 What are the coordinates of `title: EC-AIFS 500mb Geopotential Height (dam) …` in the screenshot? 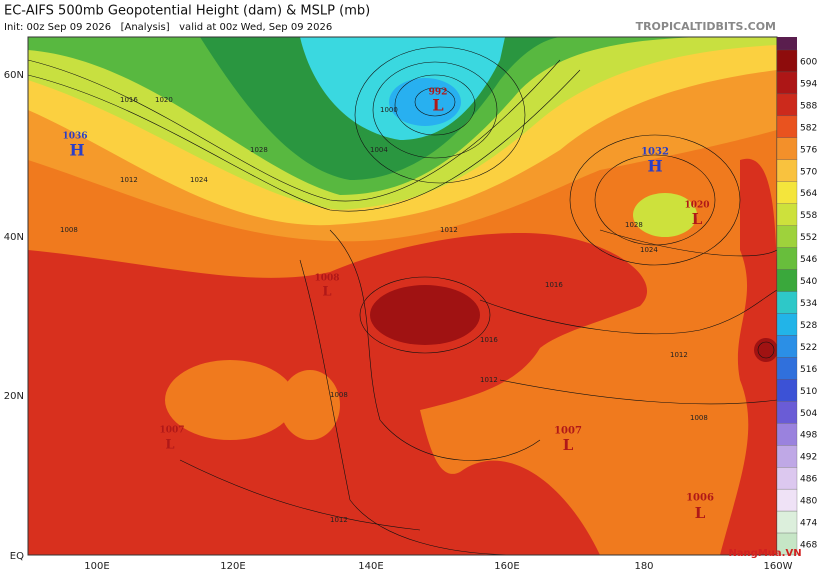 It's located at (187, 11).